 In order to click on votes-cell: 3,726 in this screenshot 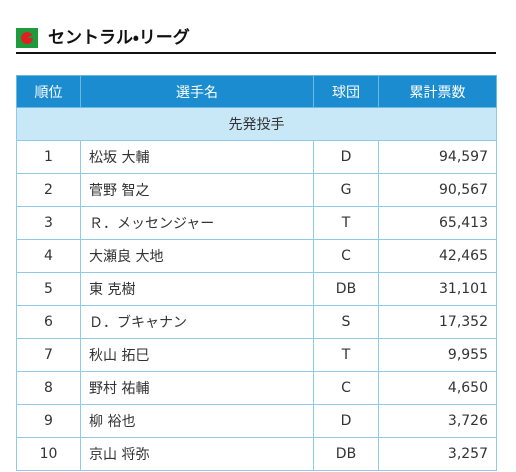, I will do `click(437, 421)`.